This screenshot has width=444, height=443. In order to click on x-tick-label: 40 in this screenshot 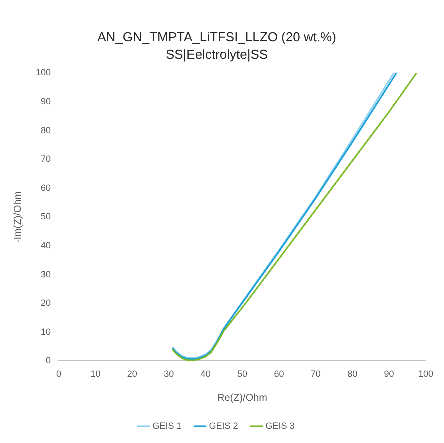, I will do `click(205, 374)`.